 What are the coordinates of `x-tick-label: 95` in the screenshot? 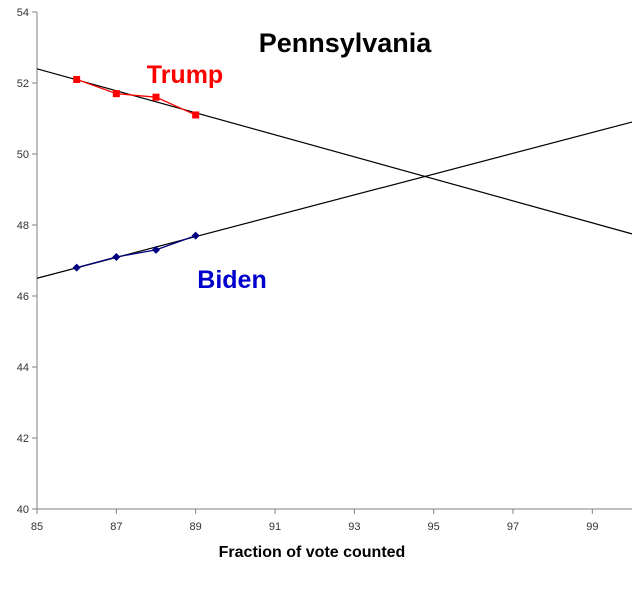 It's located at (434, 527).